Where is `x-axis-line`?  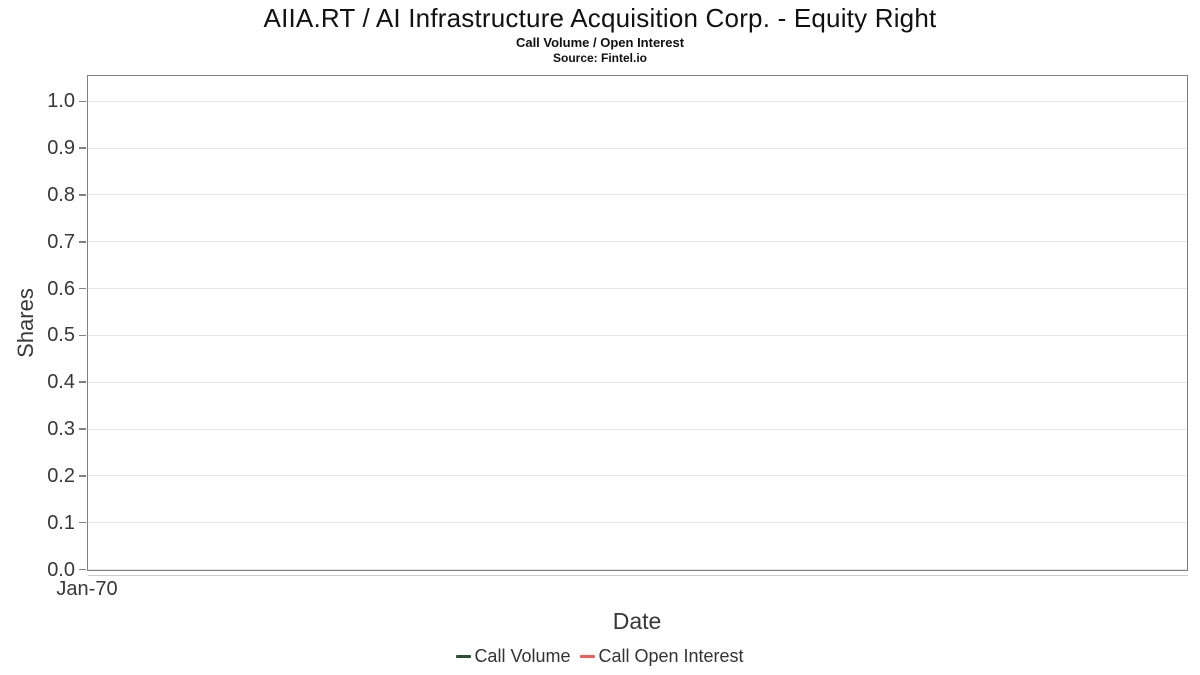 x-axis-line is located at coordinates (638, 575).